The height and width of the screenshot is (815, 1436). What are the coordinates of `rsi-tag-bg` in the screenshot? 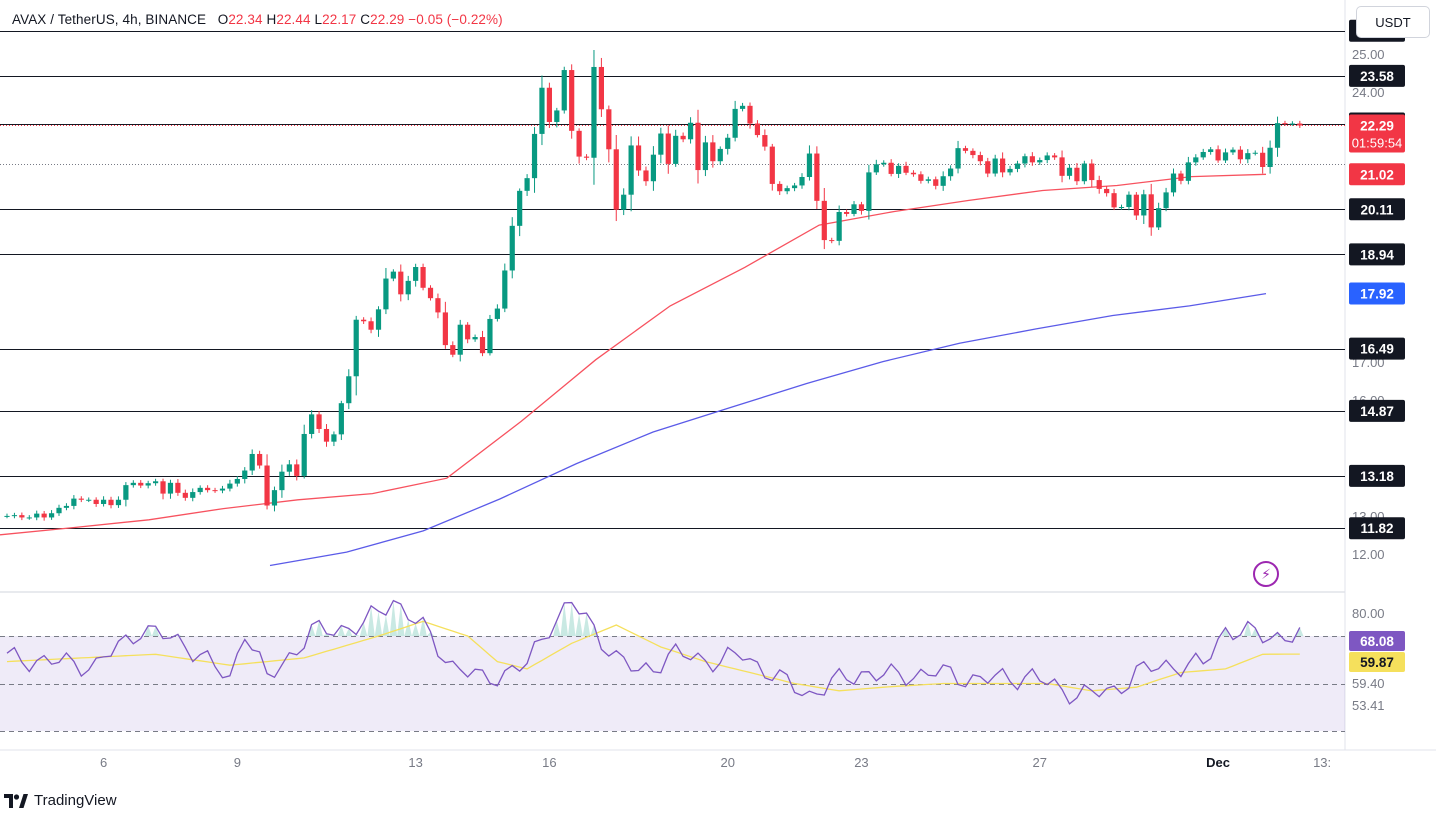 It's located at (1377, 641).